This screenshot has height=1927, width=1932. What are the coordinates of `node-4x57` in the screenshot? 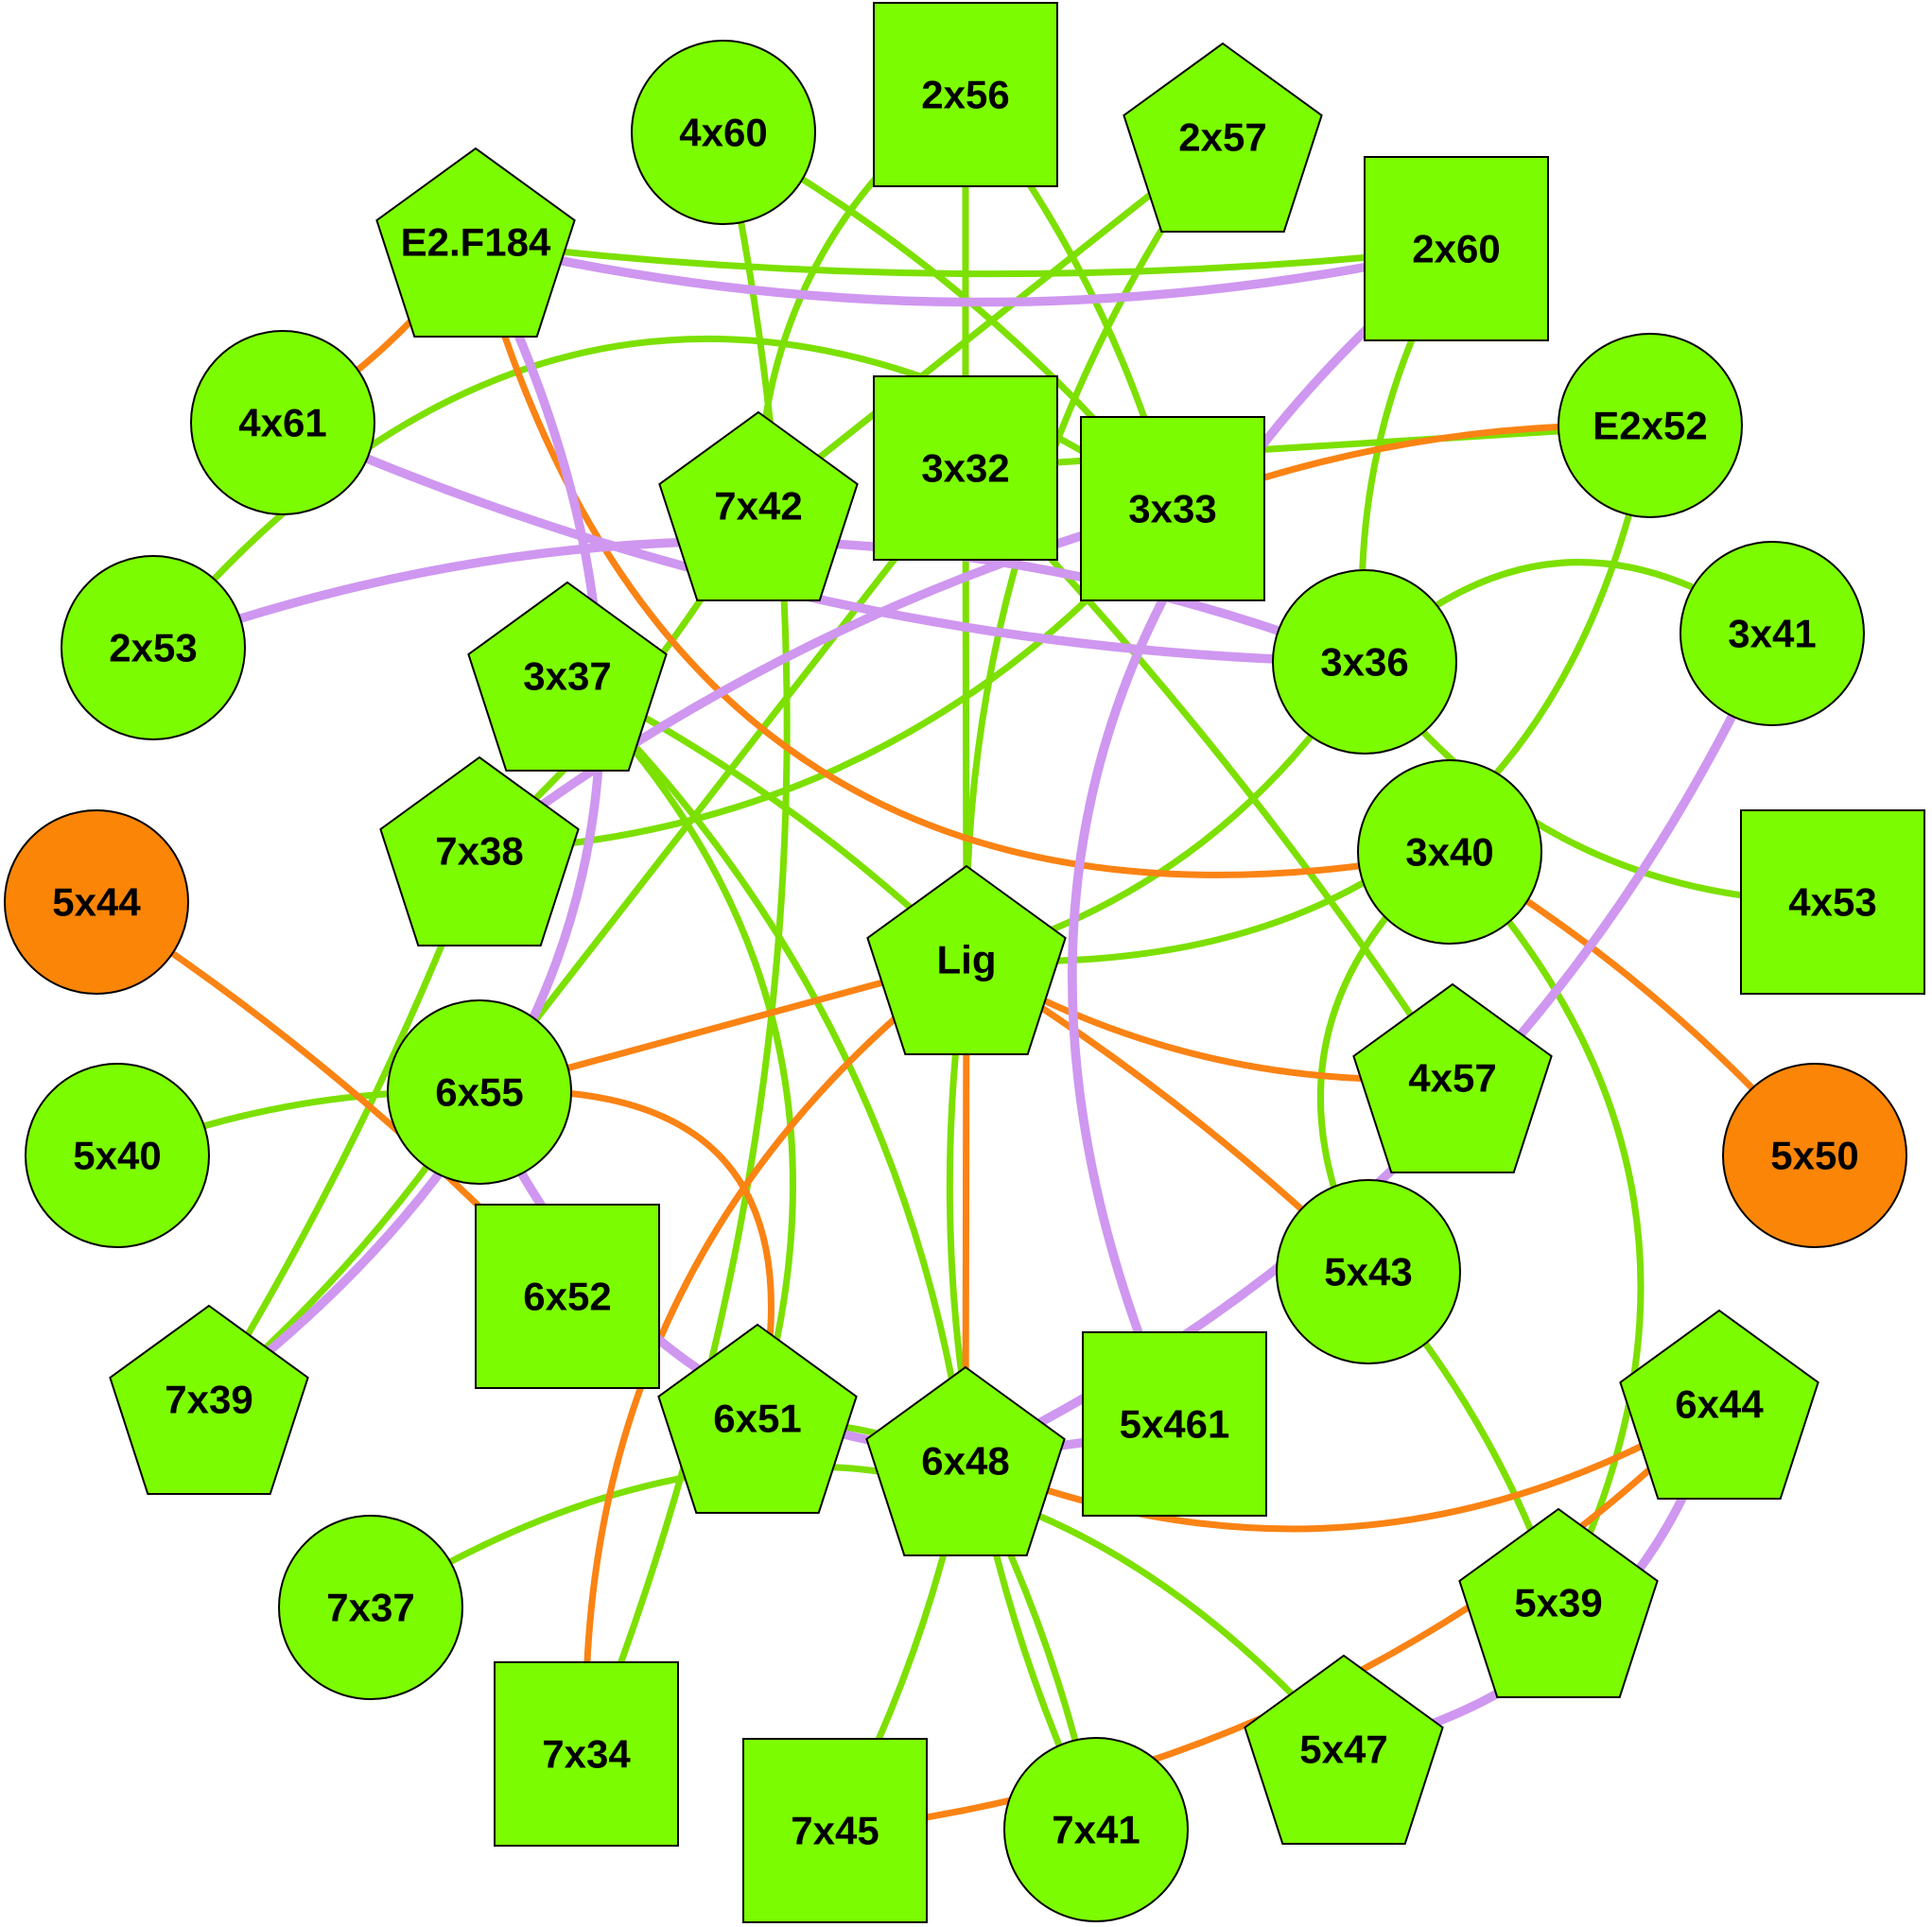 It's located at (1452, 1077).